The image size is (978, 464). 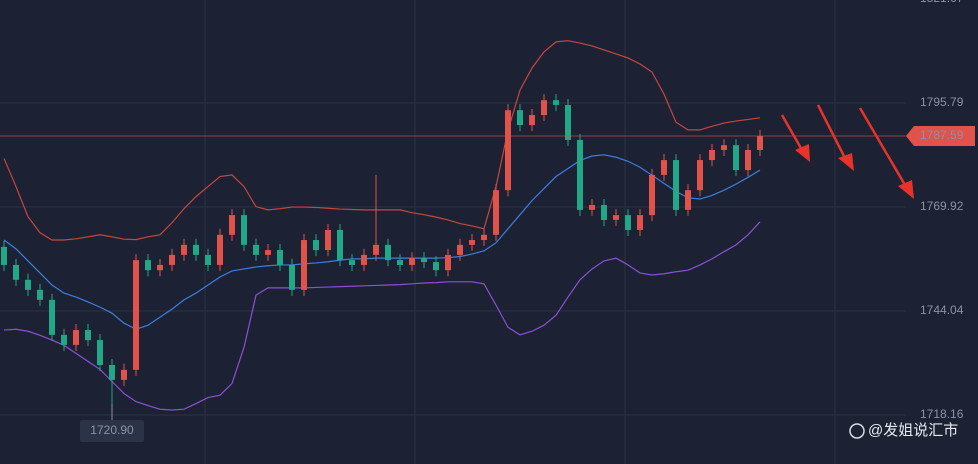 I want to click on low-label: 1720.90, so click(x=112, y=430).